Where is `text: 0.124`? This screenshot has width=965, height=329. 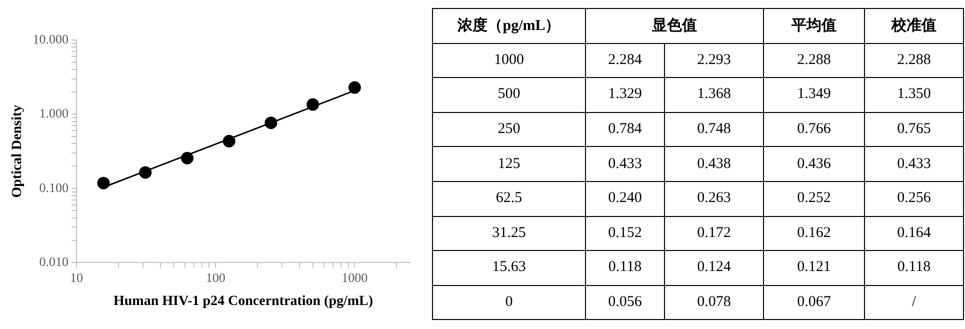 text: 0.124 is located at coordinates (714, 268).